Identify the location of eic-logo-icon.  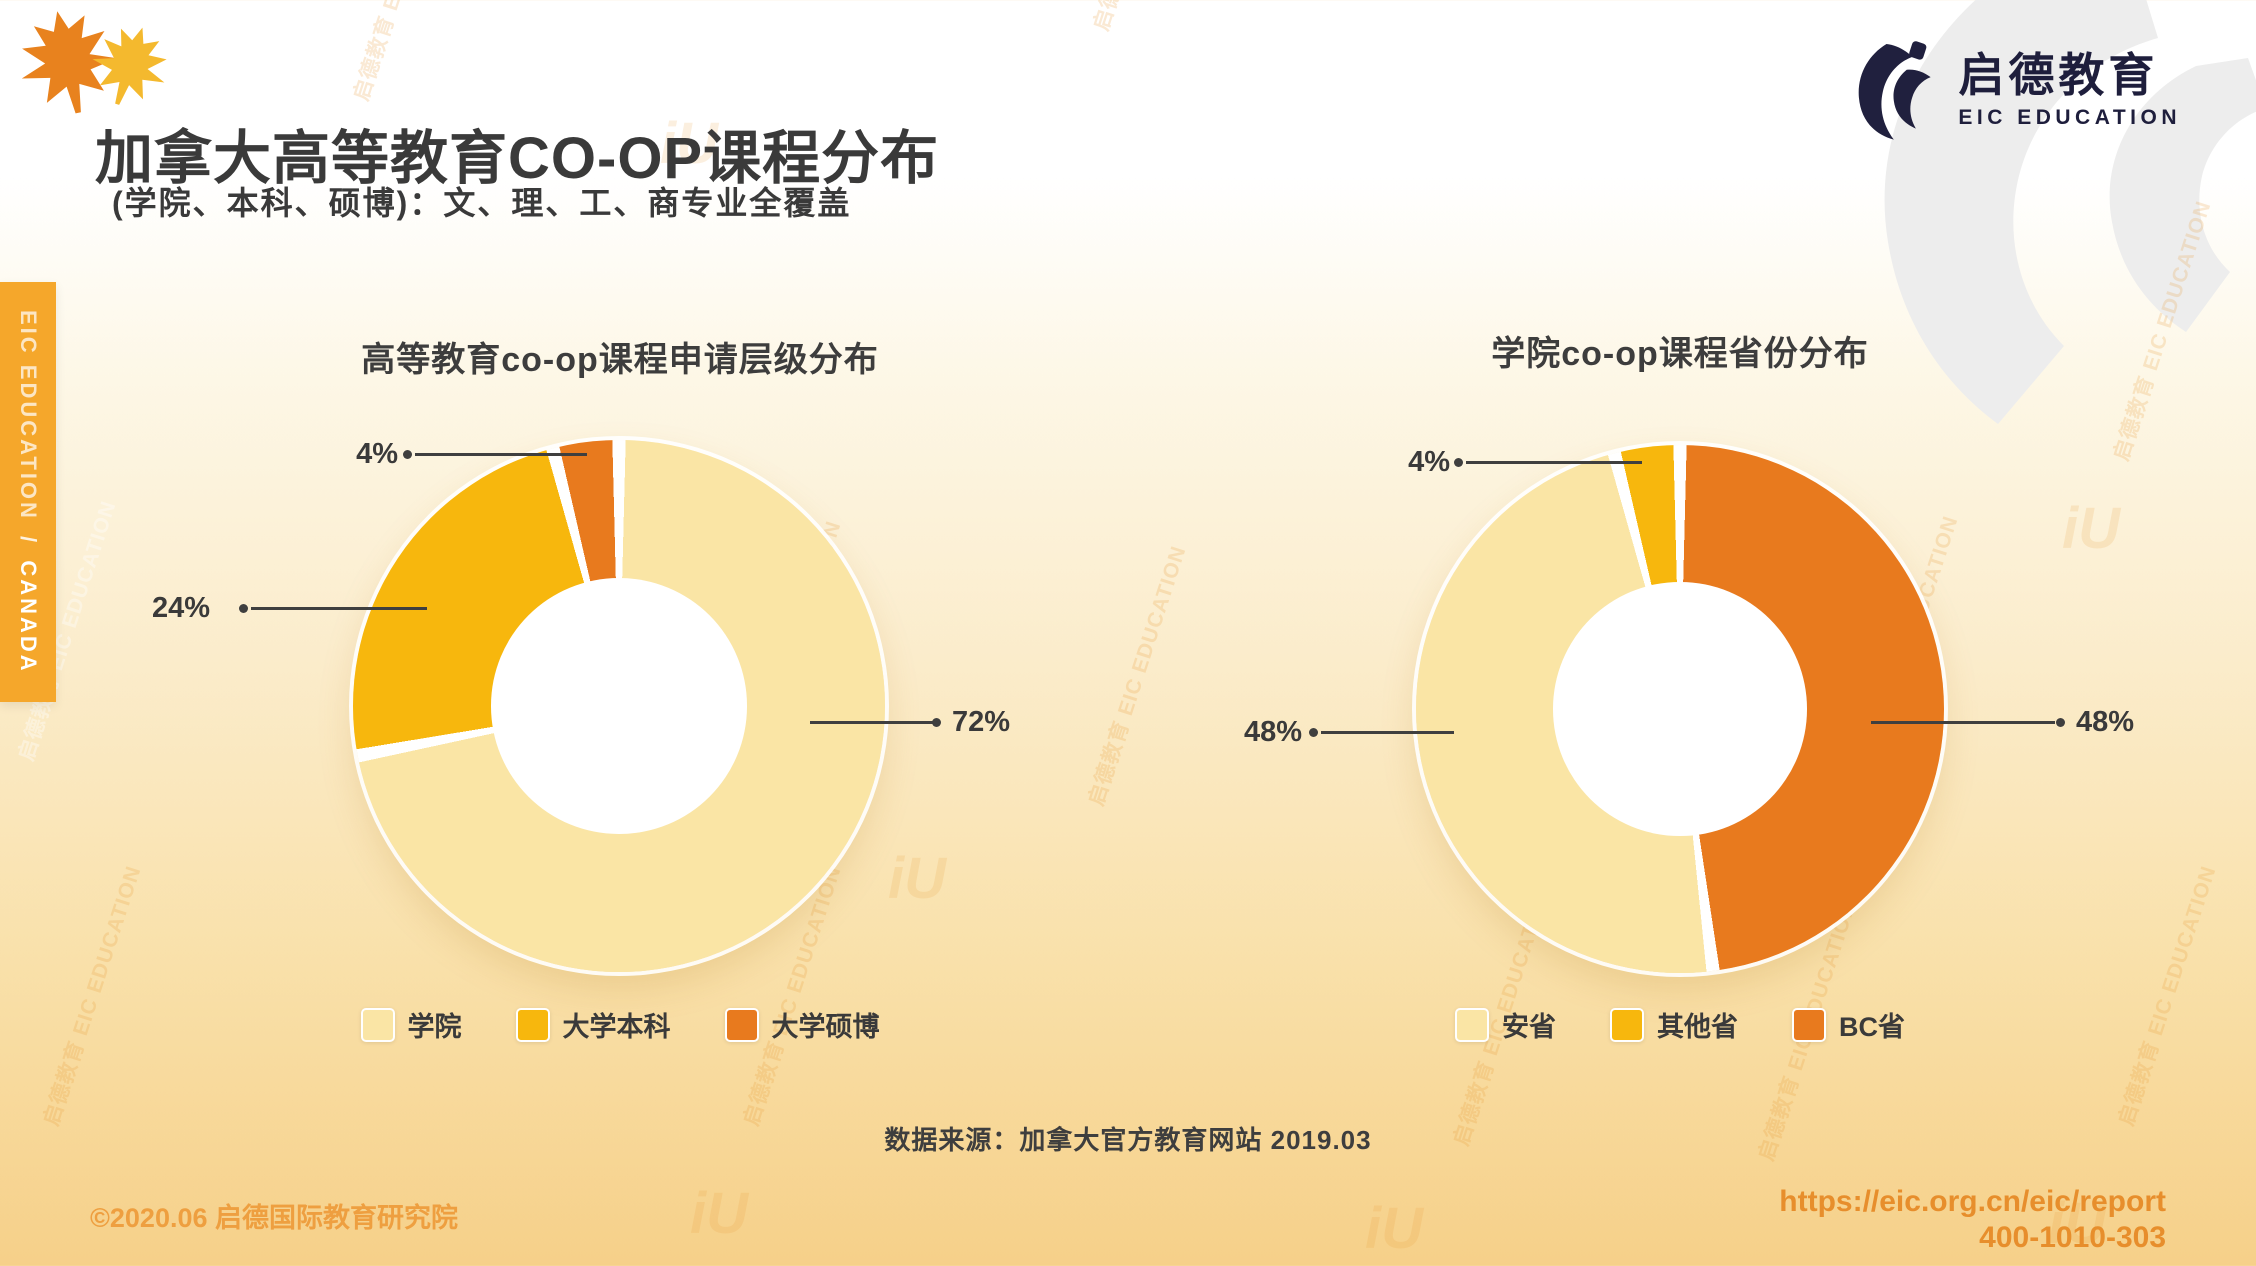
(1895, 90).